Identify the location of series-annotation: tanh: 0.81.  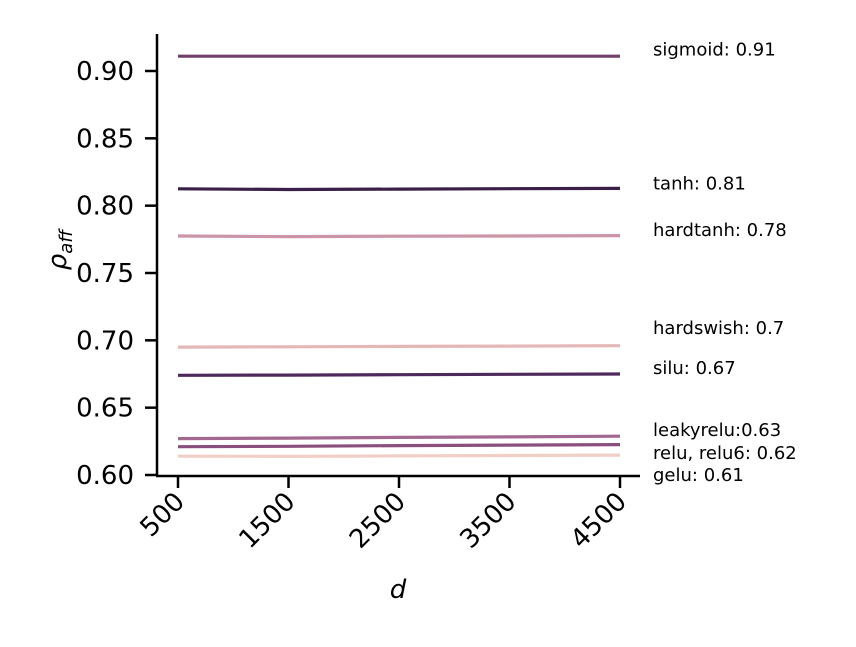
(699, 183).